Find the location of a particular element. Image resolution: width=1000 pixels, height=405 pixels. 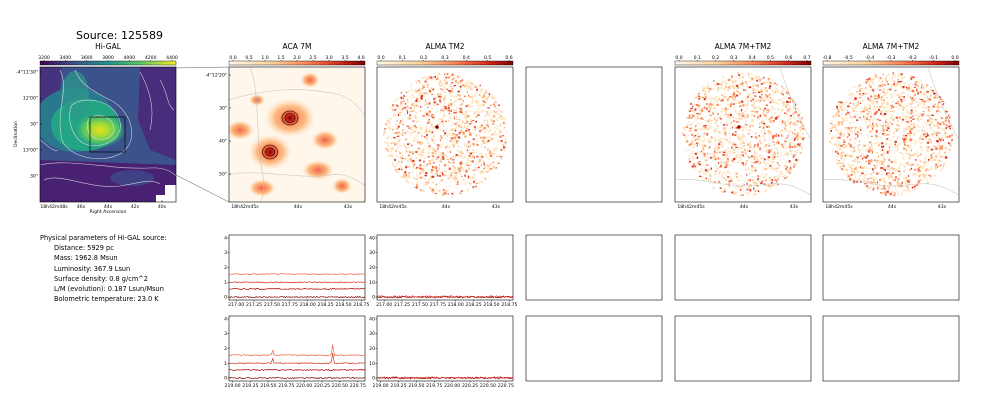

spectrum-ytick: 40 is located at coordinates (372, 319).